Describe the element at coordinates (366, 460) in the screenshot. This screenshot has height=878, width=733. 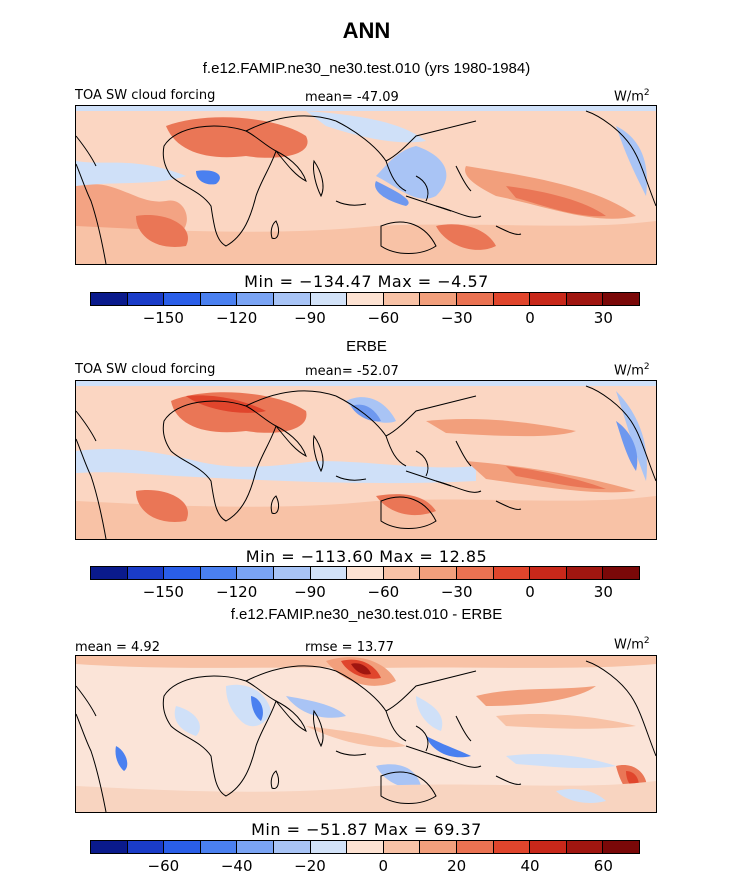
I see `panel-2-map` at that location.